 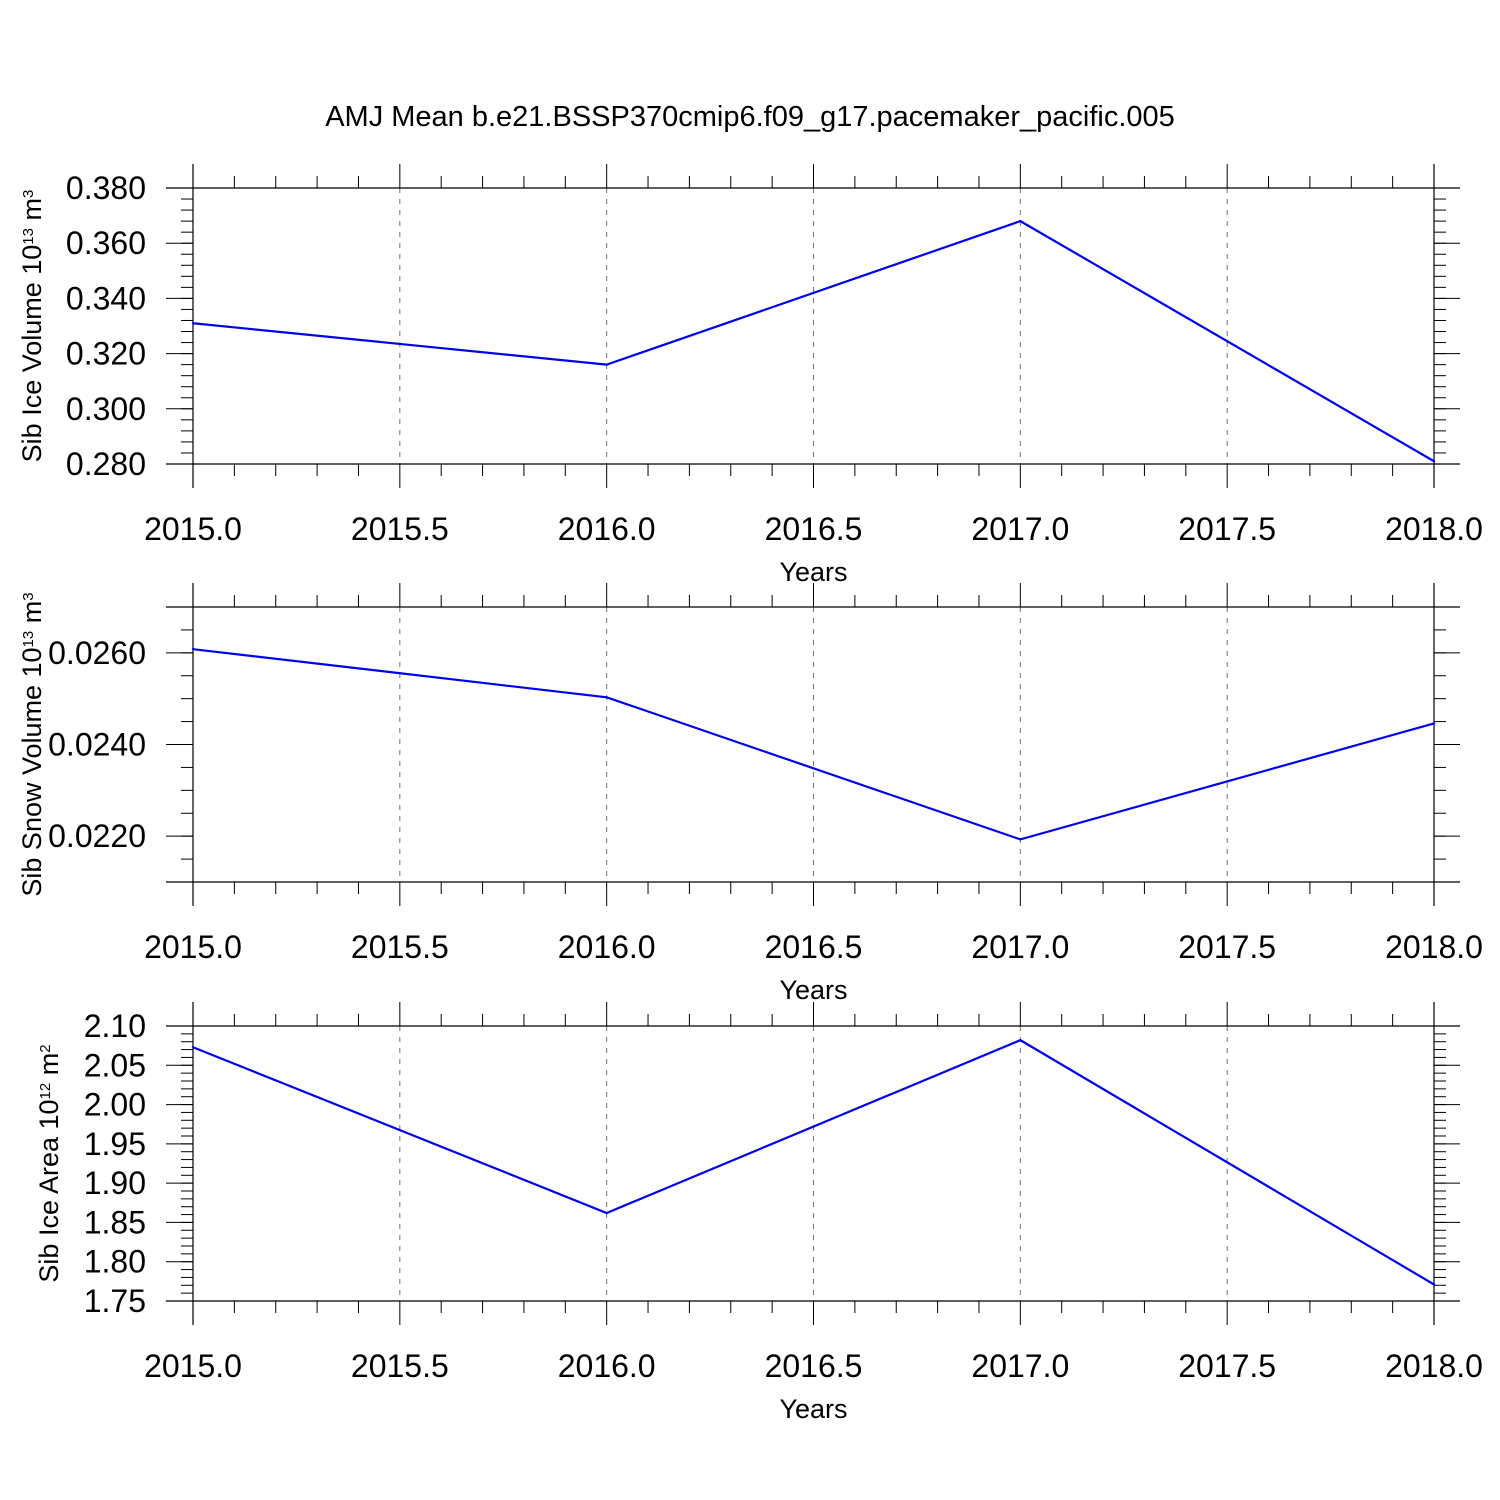 I want to click on y-axis-title-part: Sib Snow Volume 10, so click(x=32, y=771).